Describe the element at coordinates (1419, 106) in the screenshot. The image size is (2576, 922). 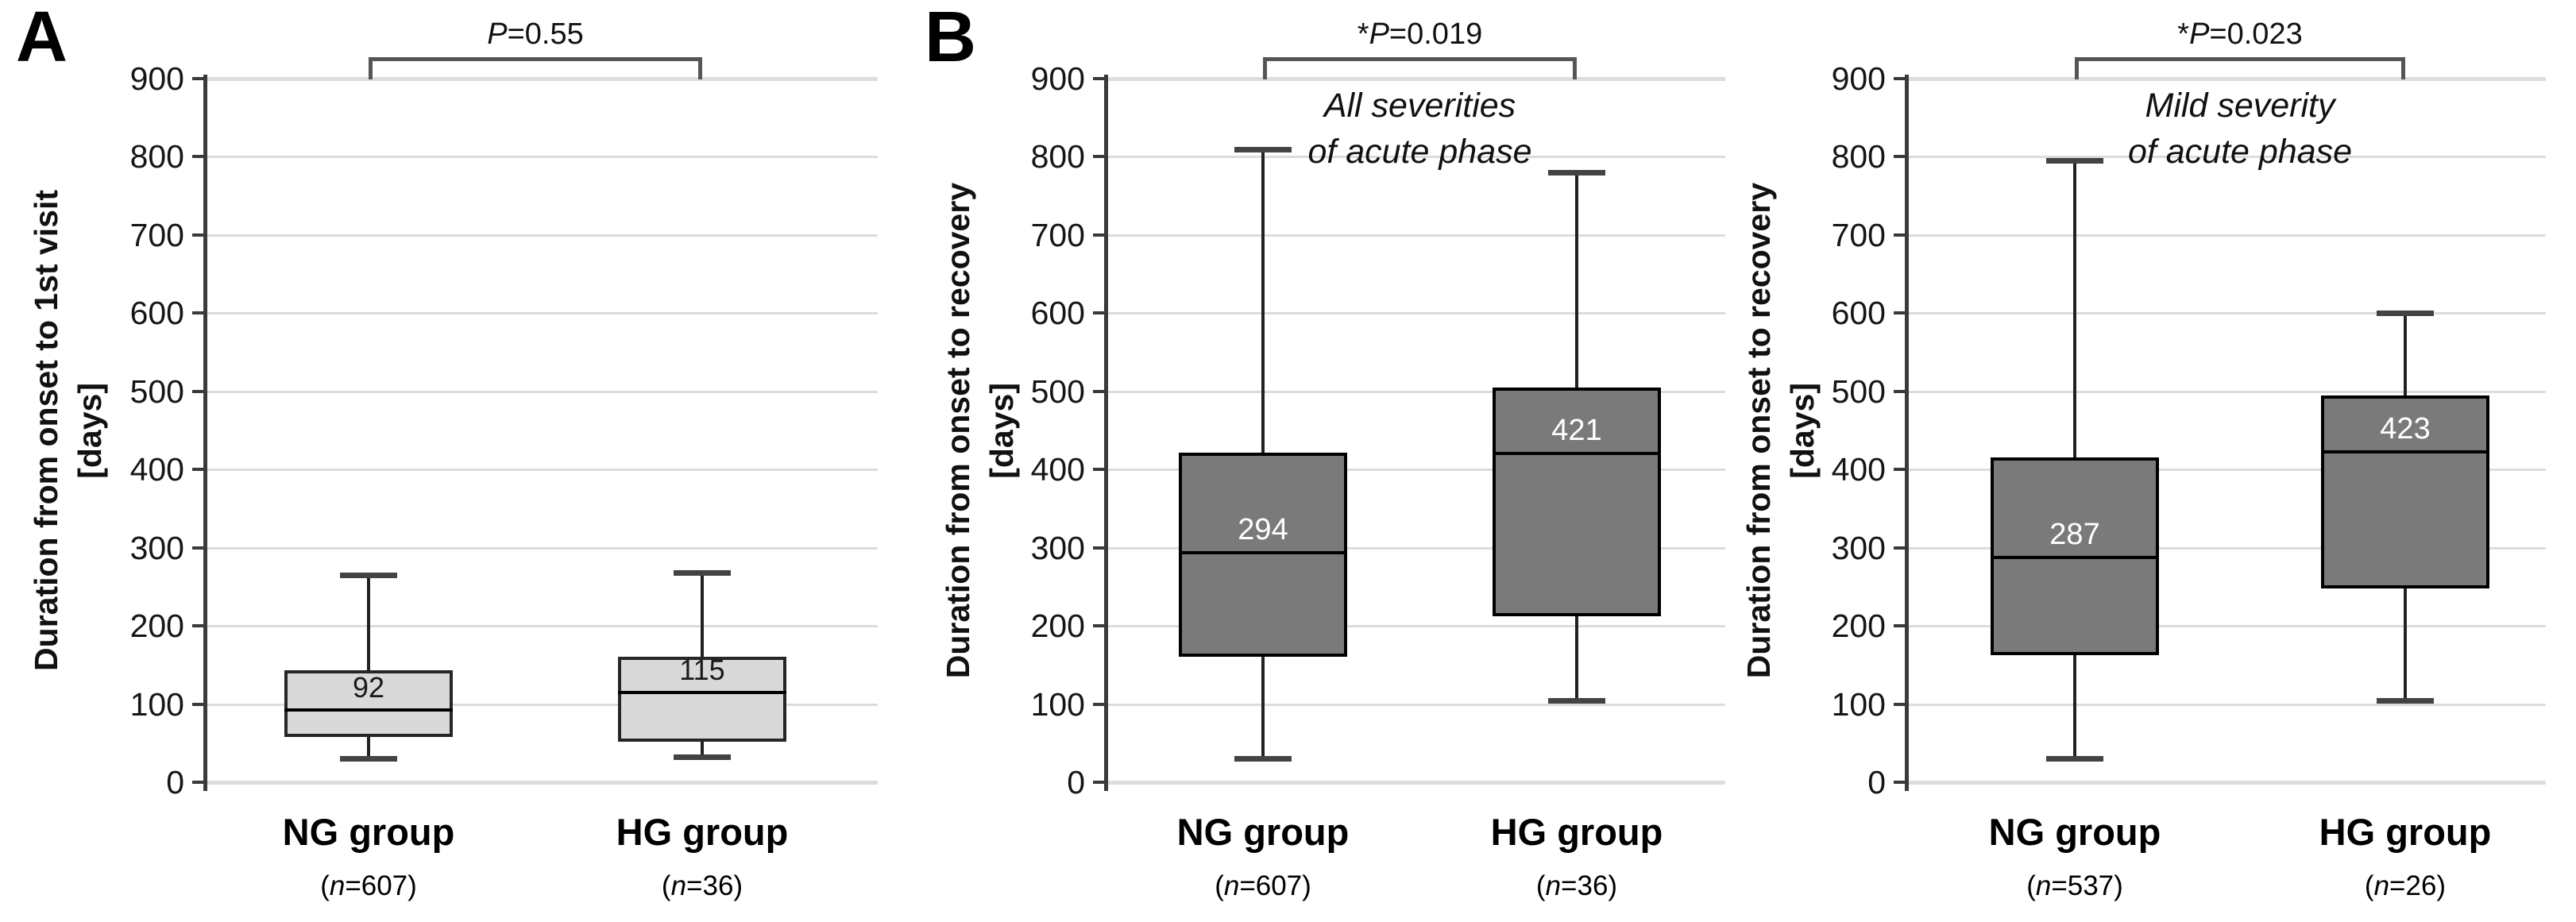
I see `subgroup-annotation-line: All severities` at that location.